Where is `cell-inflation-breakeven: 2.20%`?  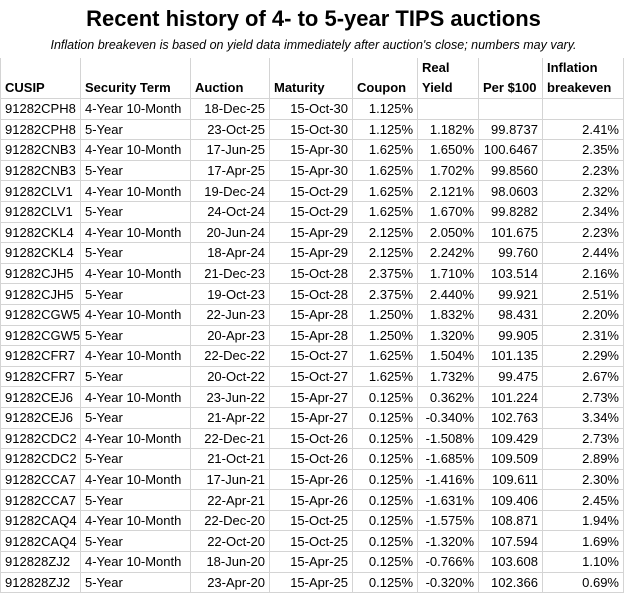
cell-inflation-breakeven: 2.20% is located at coordinates (583, 315).